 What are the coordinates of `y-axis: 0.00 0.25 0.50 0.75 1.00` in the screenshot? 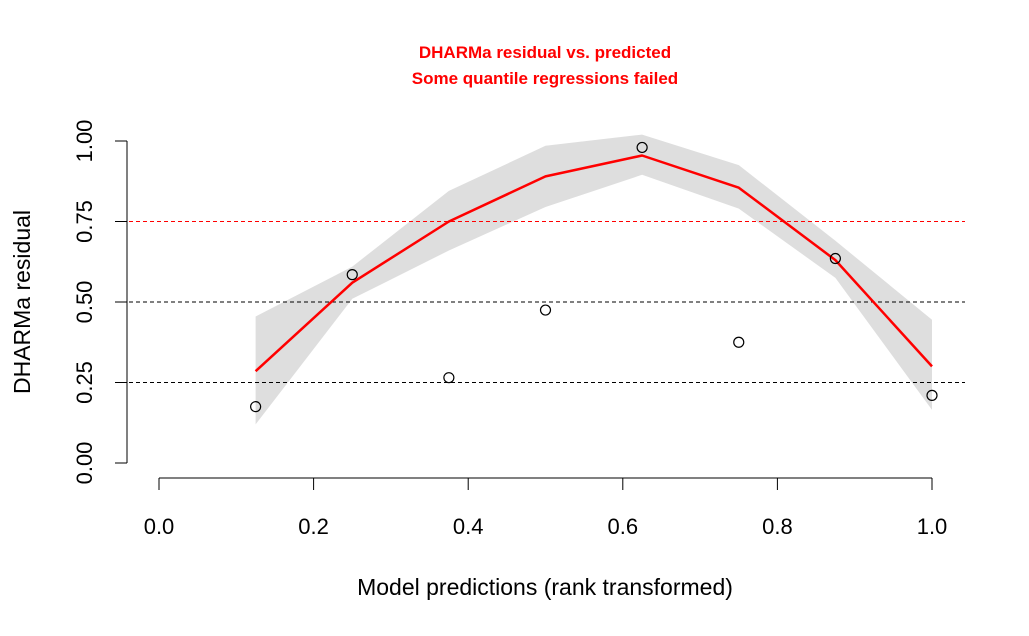 It's located at (100, 302).